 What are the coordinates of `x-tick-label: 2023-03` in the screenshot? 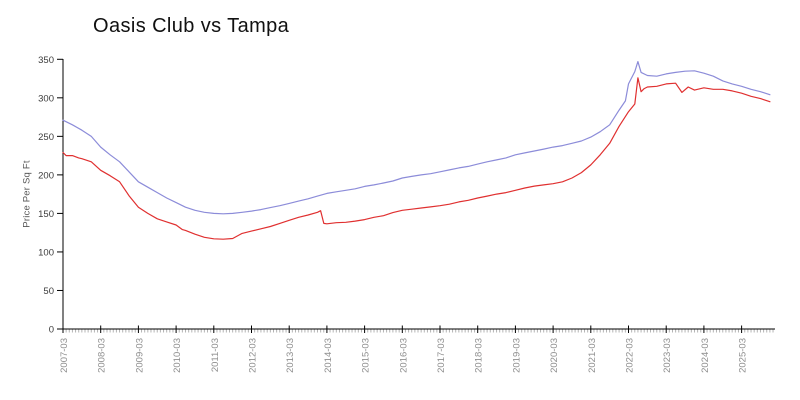 It's located at (667, 355).